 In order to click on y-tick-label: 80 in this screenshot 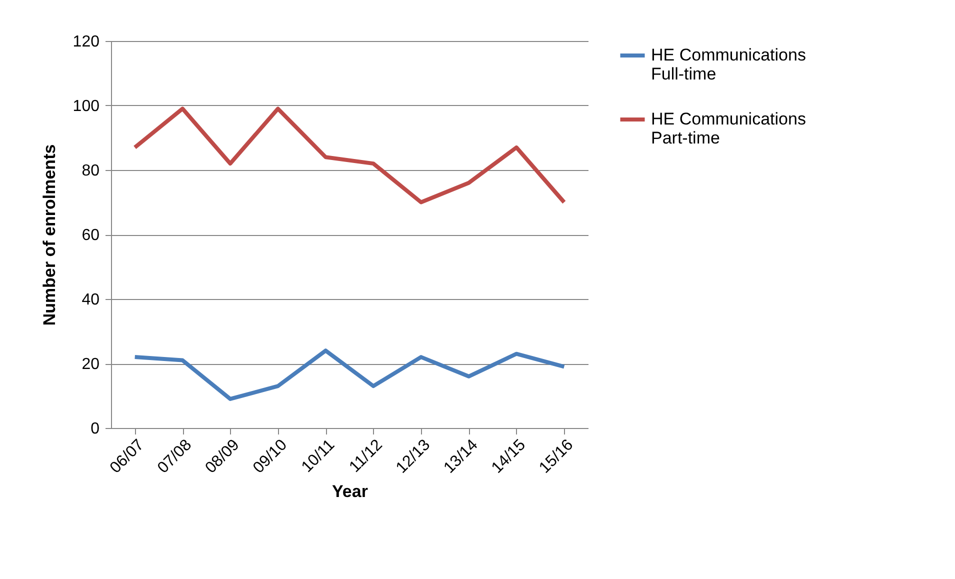, I will do `click(91, 171)`.